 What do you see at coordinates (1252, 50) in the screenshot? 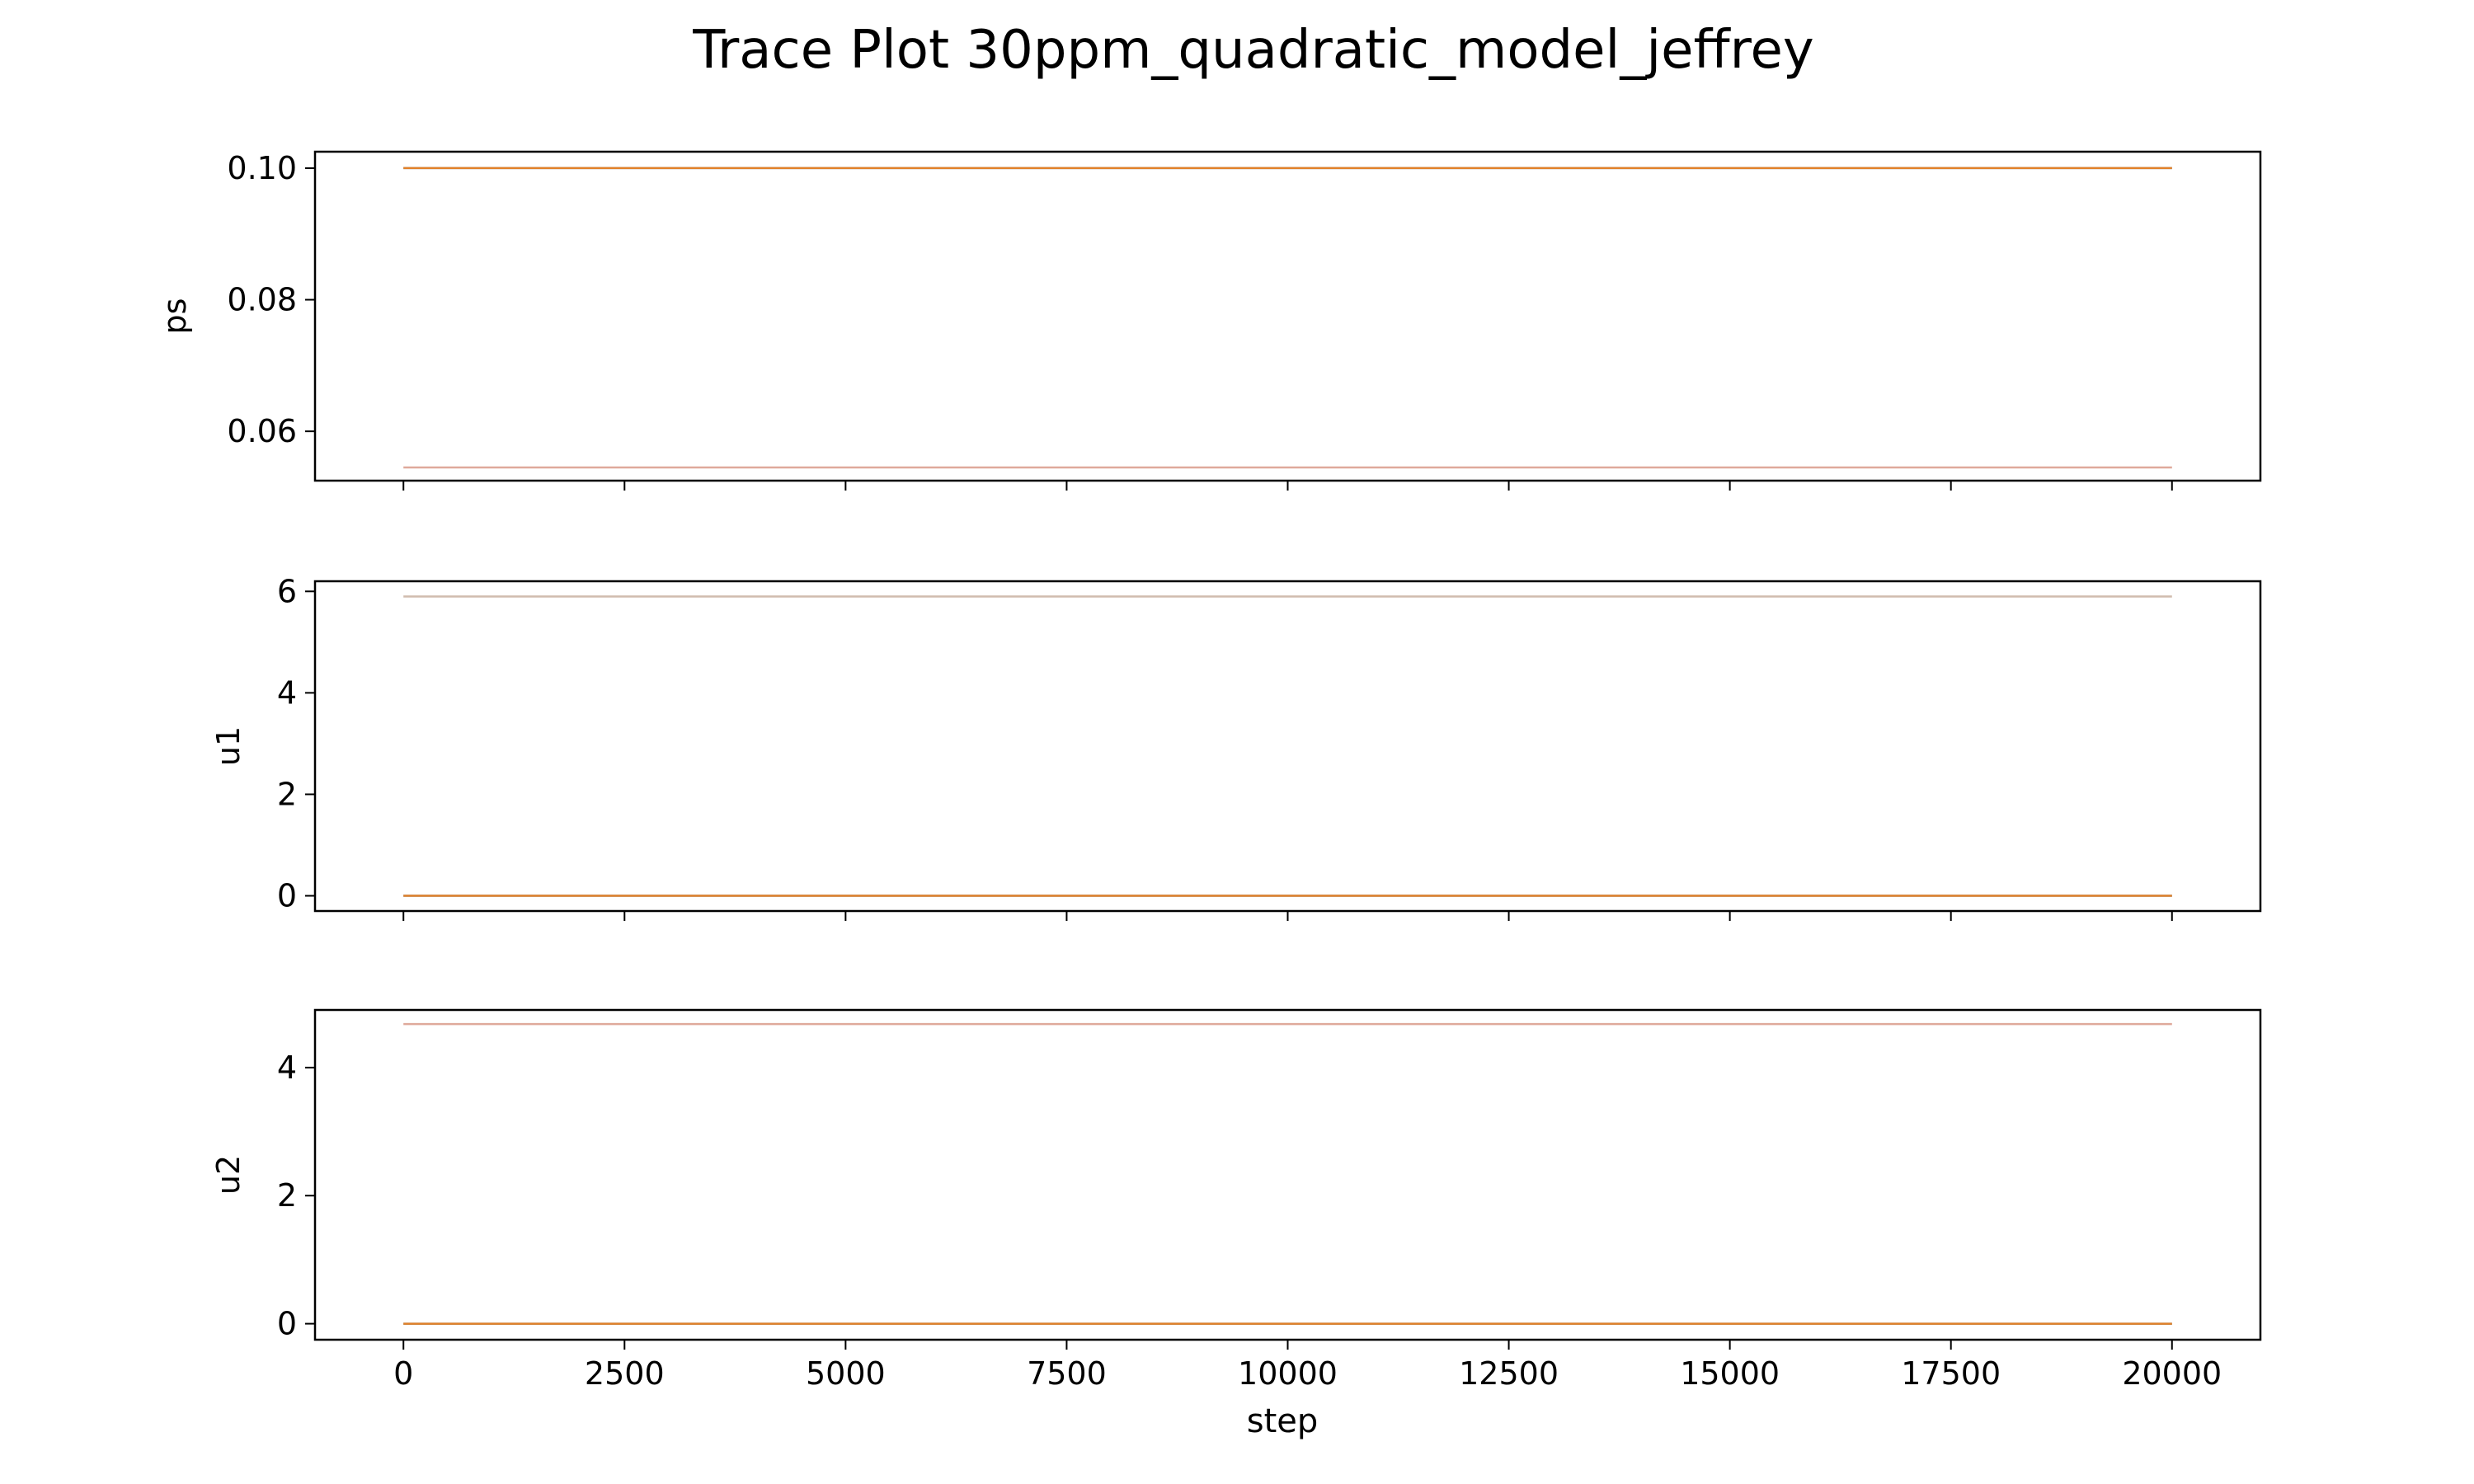
I see `figure-title: Trace Plot 30ppm_quadratic_model_jeffrey` at bounding box center [1252, 50].